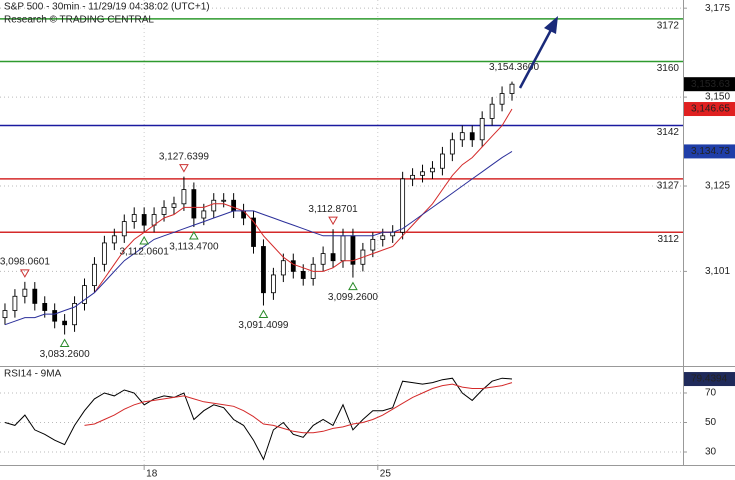 The height and width of the screenshot is (480, 735). What do you see at coordinates (263, 325) in the screenshot?
I see `annotation-label: 3,091.4099` at bounding box center [263, 325].